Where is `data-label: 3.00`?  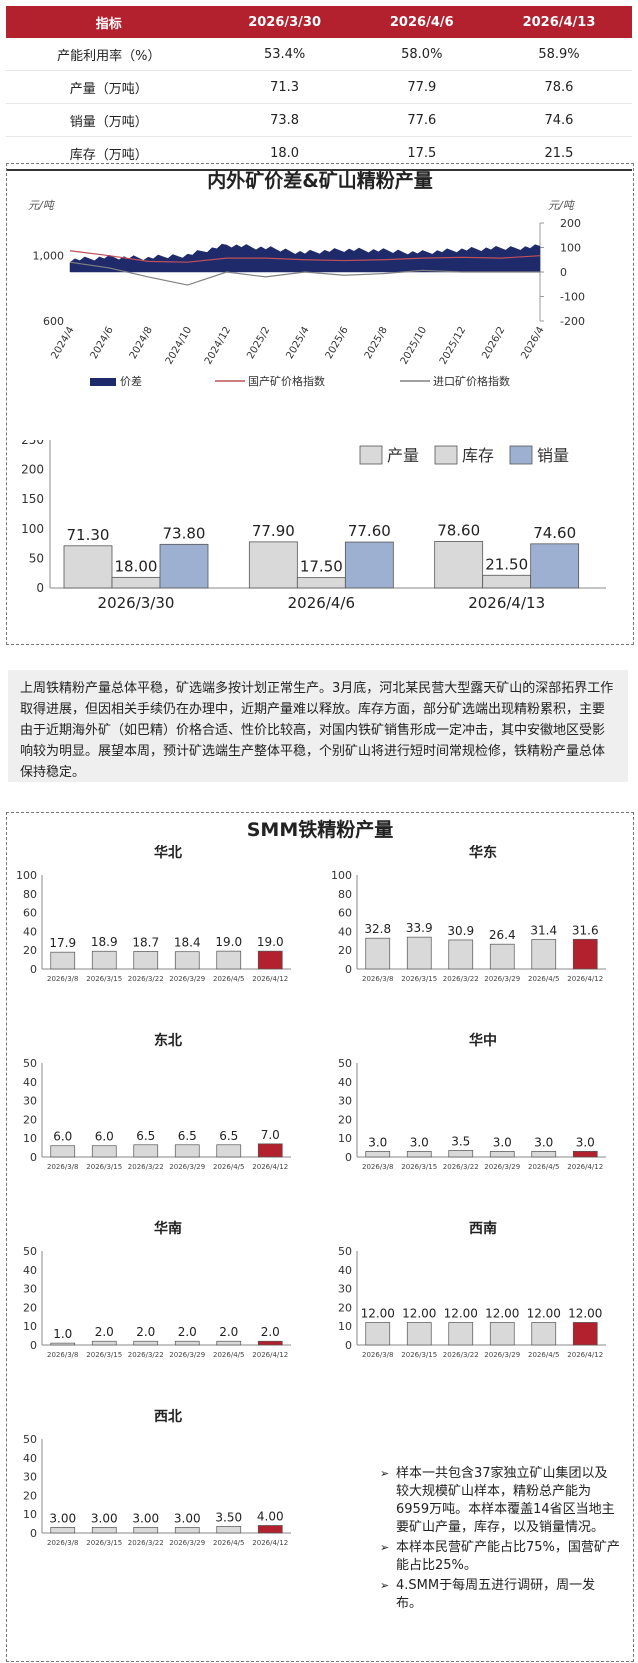
data-label: 3.00 is located at coordinates (187, 1518).